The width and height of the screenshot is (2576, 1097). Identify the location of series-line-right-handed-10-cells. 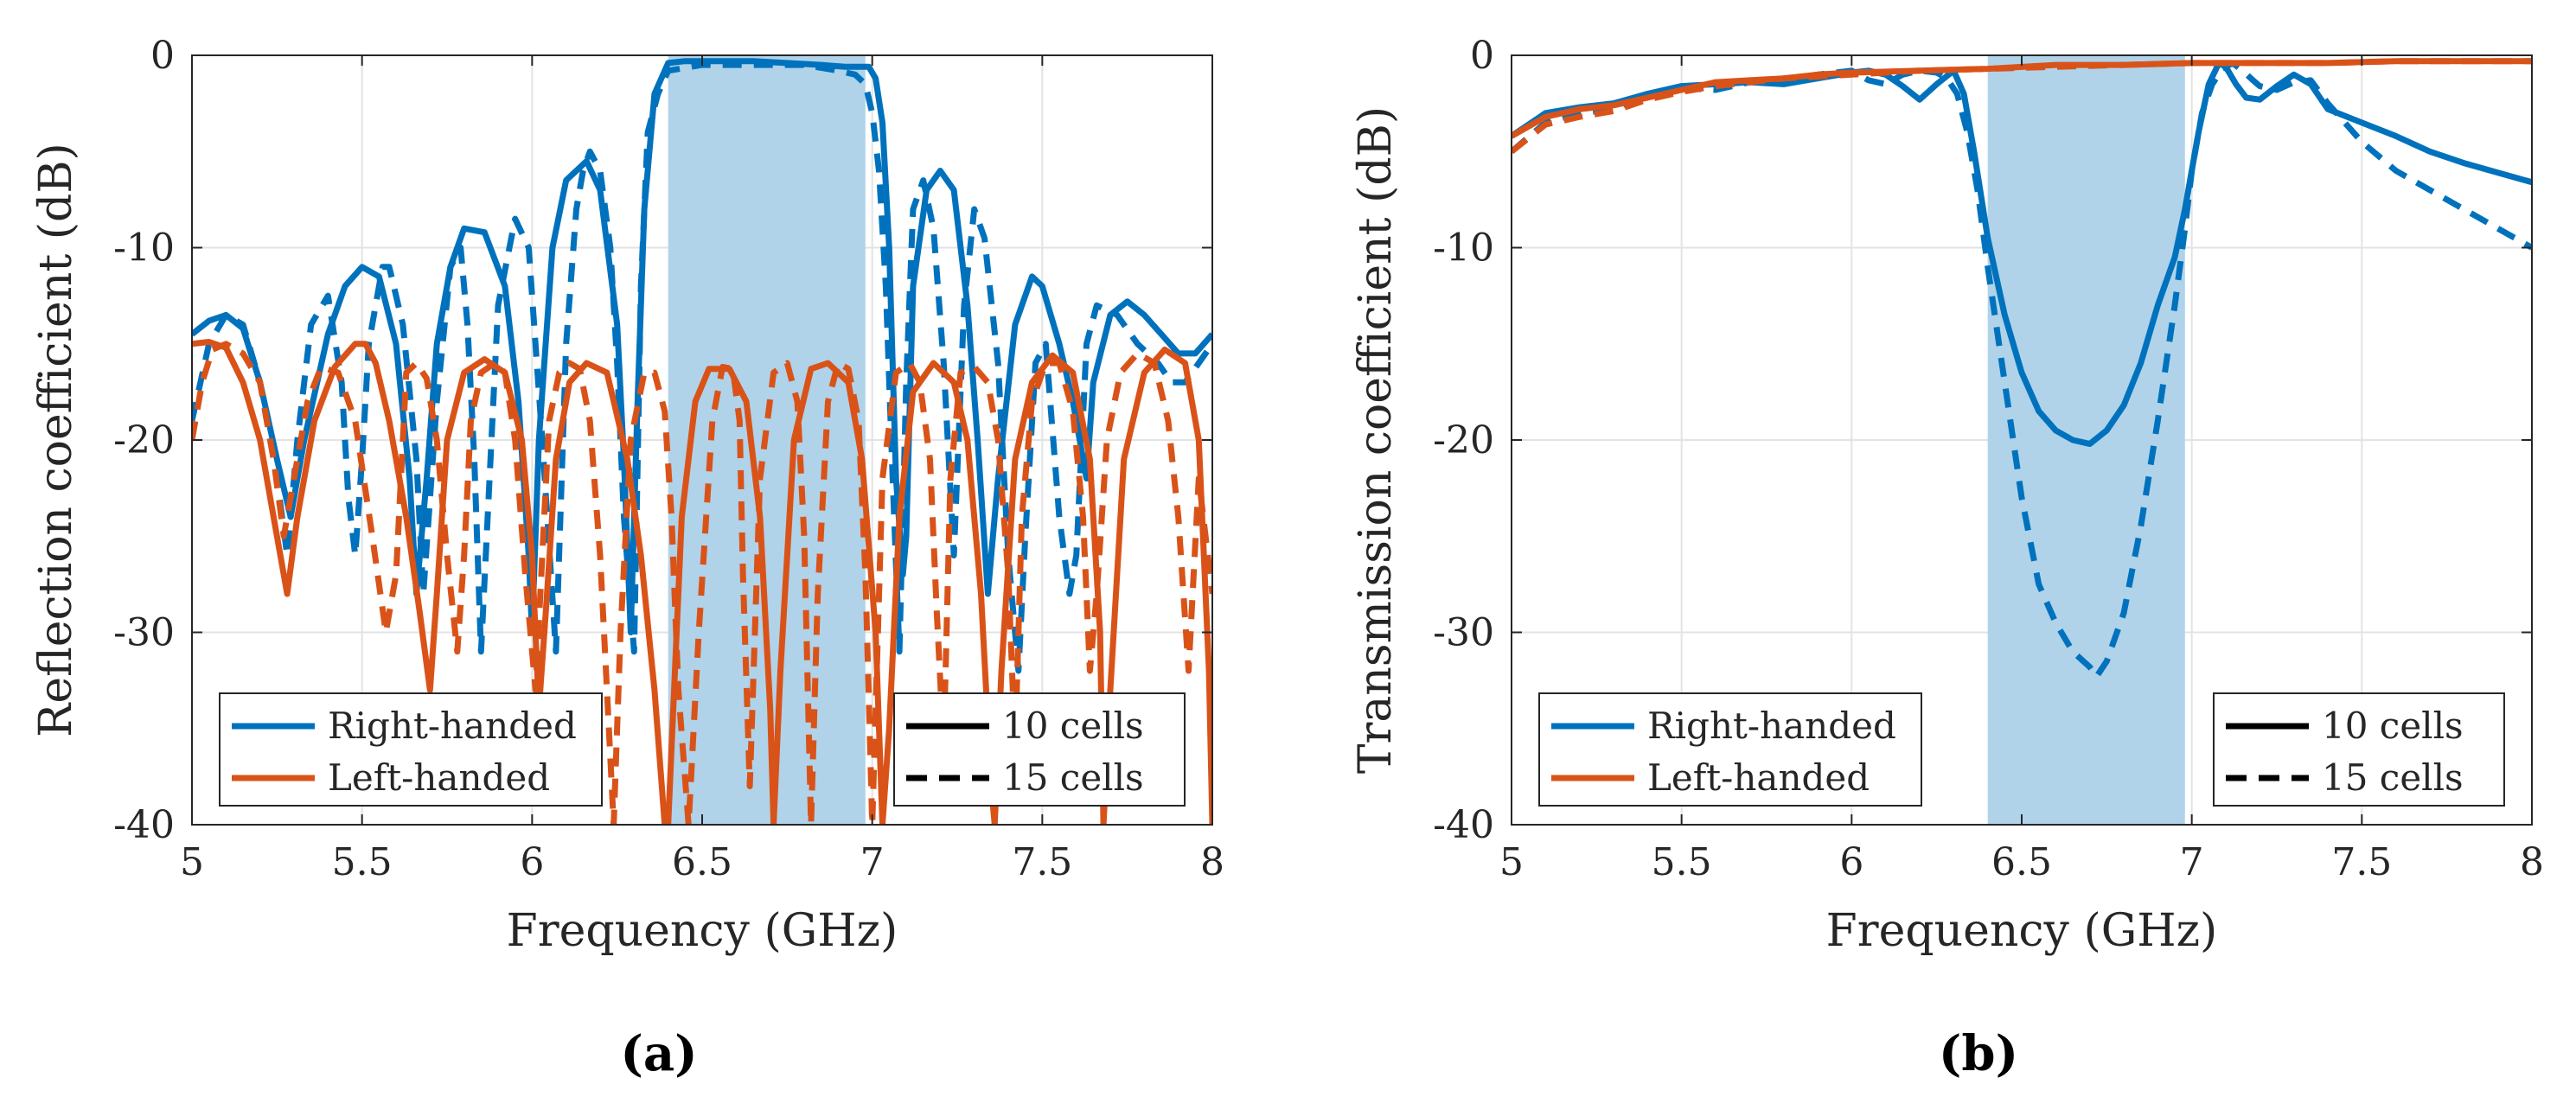
(2022, 253).